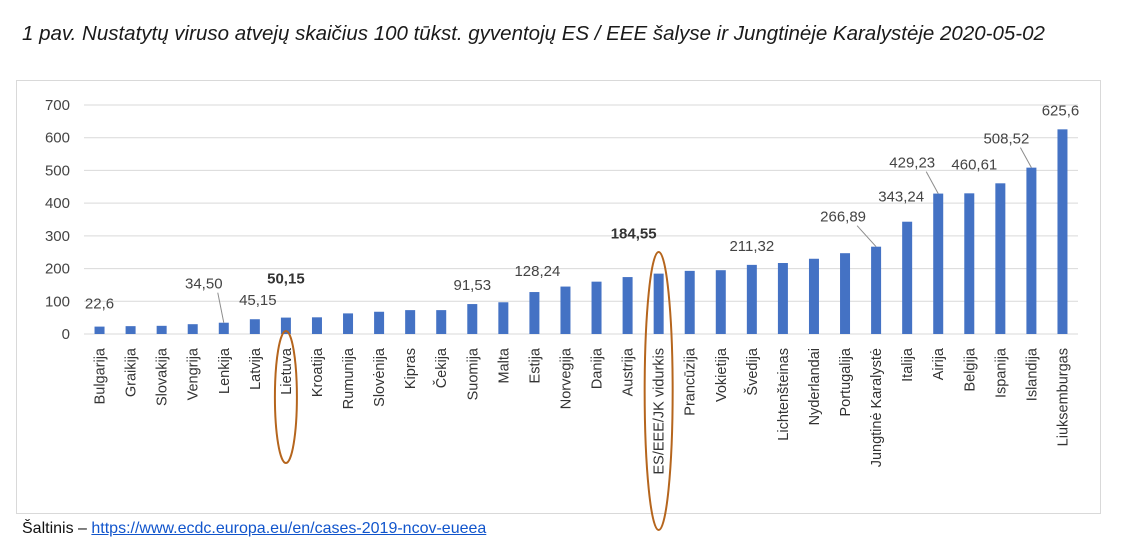 The height and width of the screenshot is (556, 1126). I want to click on source-prefix: Šaltinis –, so click(57, 528).